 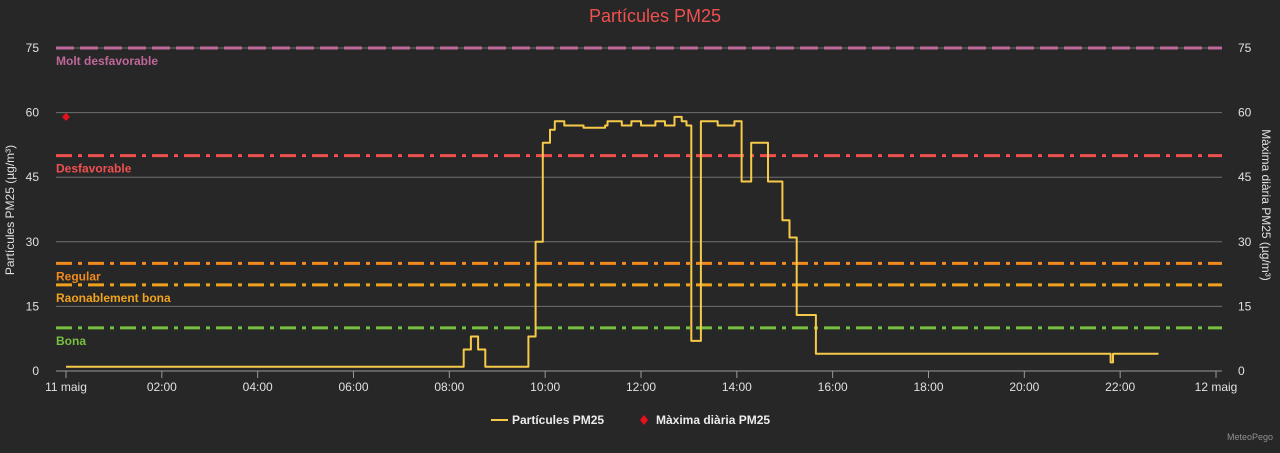 I want to click on x-tick-label: 20:00, so click(x=1024, y=387).